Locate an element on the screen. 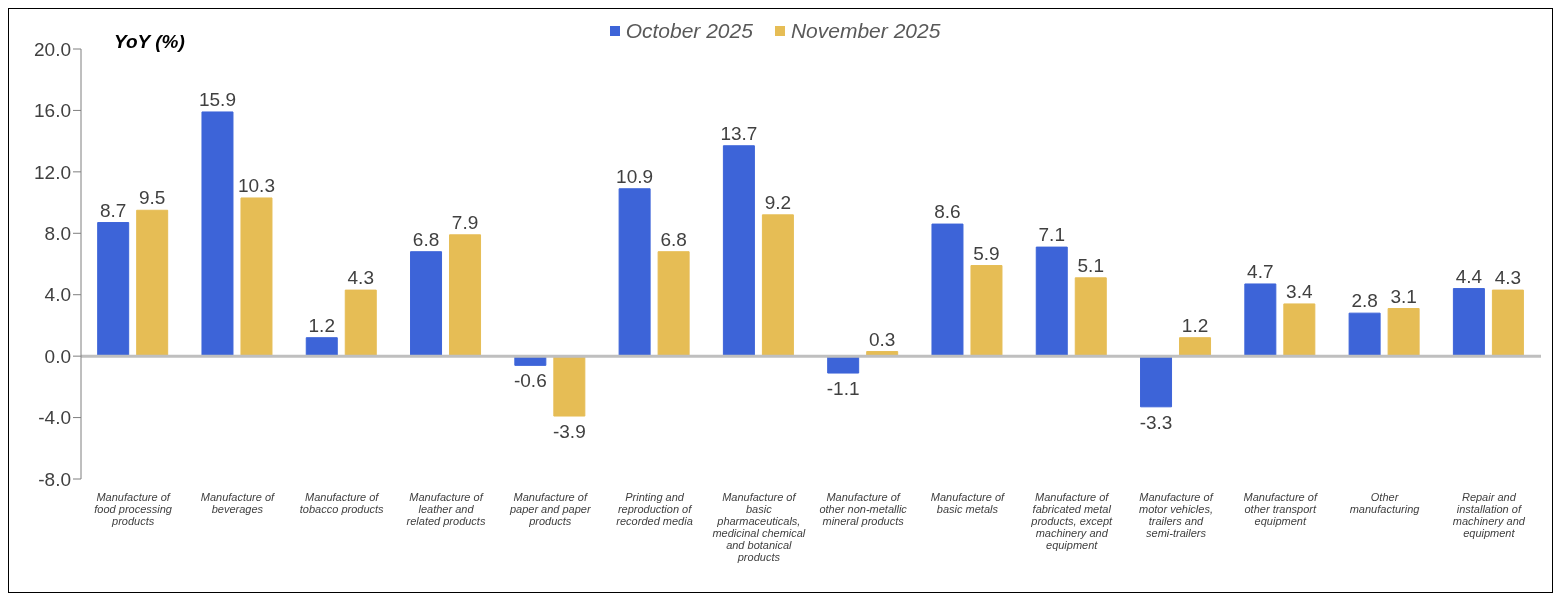 The height and width of the screenshot is (598, 1559). data-label: 8.7 is located at coordinates (113, 210).